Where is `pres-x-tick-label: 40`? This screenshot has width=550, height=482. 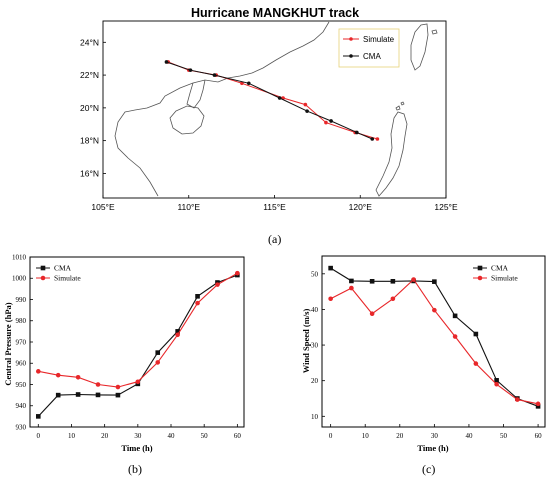
pres-x-tick-label: 40 is located at coordinates (172, 436).